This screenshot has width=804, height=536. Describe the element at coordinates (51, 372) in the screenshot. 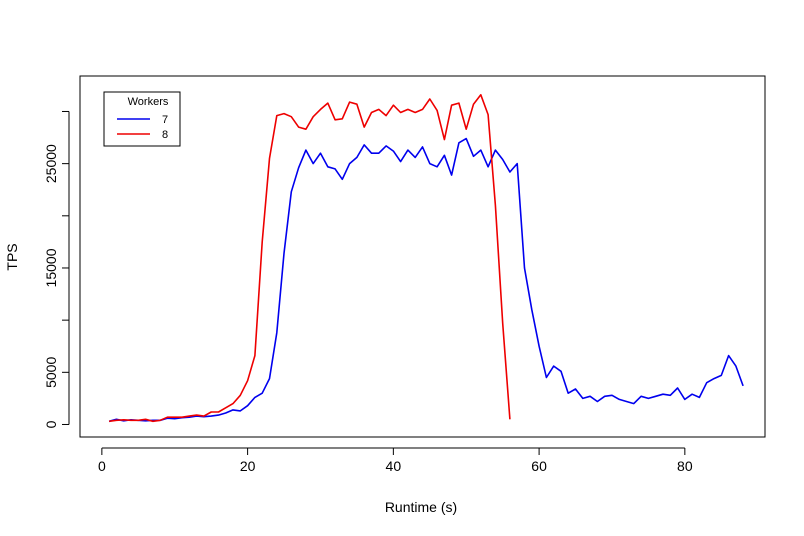

I see `y-tick-label-5000: 5000` at that location.